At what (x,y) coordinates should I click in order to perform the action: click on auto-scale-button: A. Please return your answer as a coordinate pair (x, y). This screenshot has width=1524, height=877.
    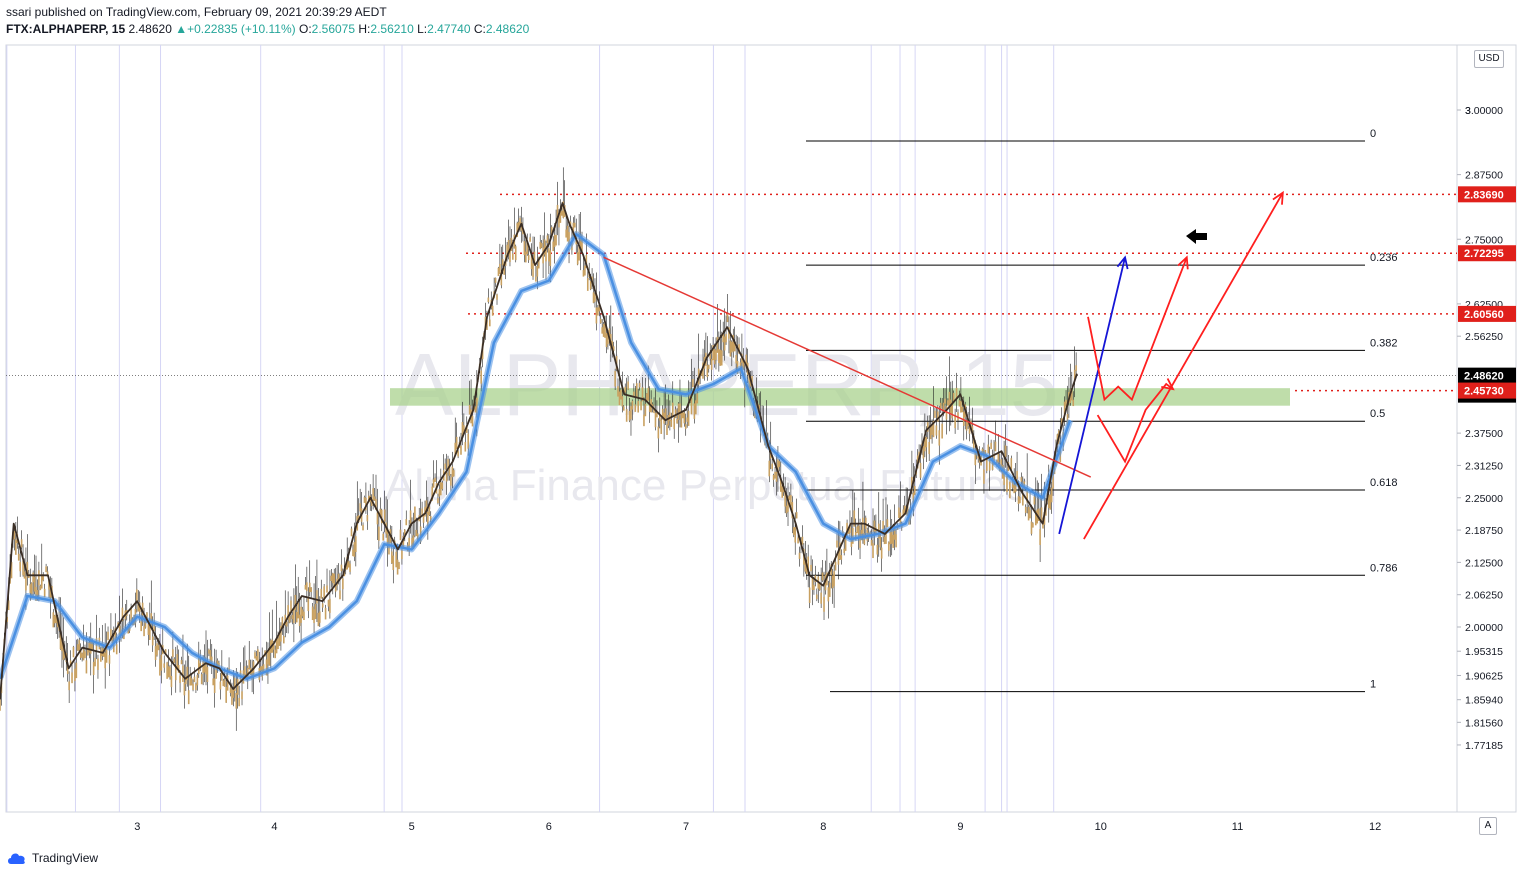
    Looking at the image, I should click on (1488, 826).